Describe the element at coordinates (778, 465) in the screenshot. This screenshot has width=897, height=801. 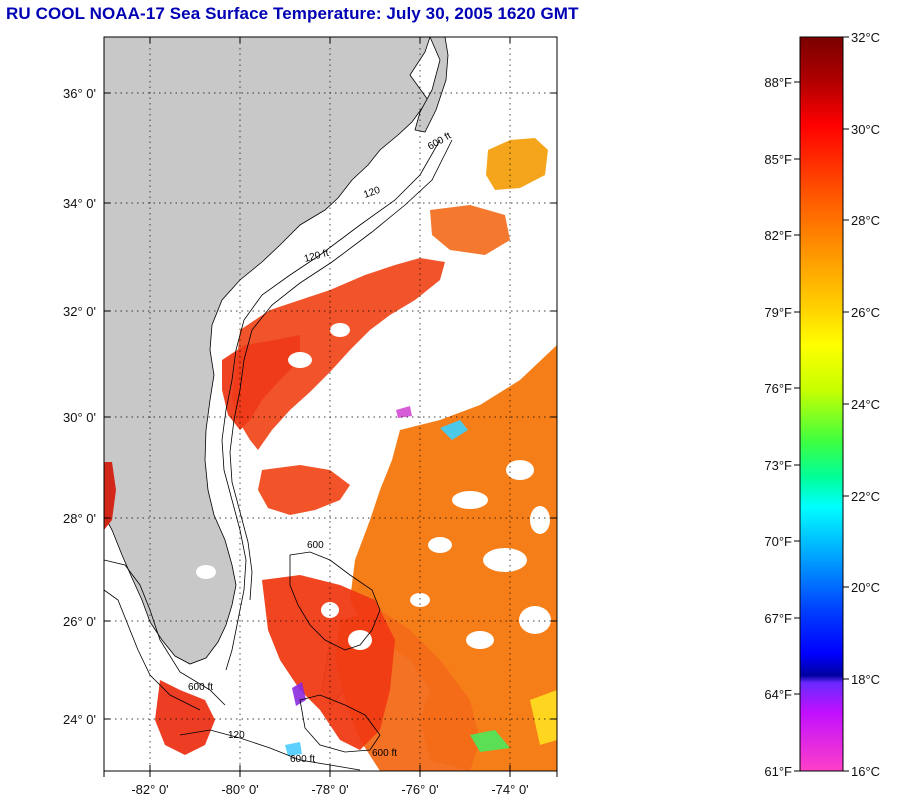
I see `fahrenheit-label: 73°F` at that location.